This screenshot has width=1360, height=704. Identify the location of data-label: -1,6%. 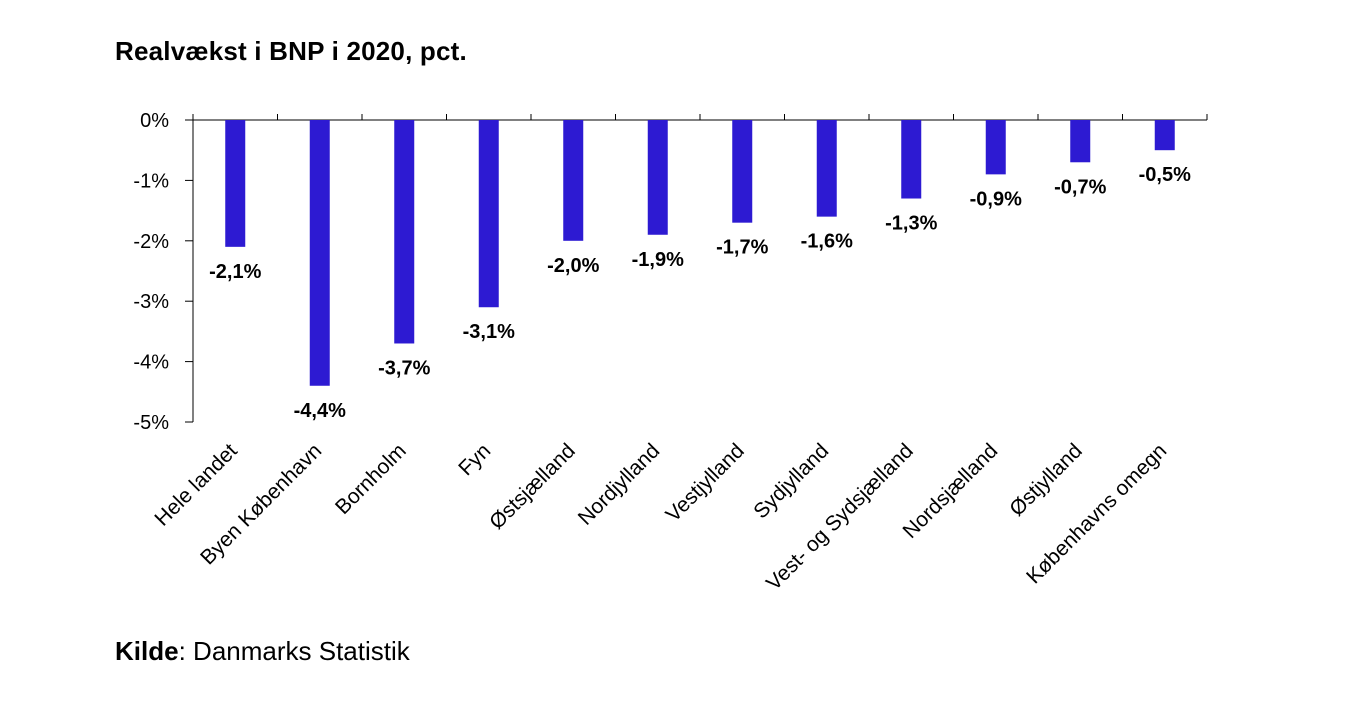
(827, 242).